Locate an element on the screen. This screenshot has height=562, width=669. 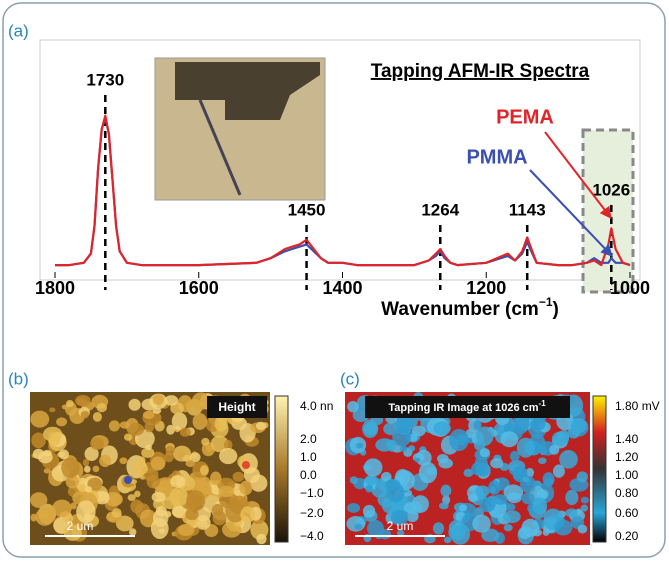
inset-fiber is located at coordinates (220, 147).